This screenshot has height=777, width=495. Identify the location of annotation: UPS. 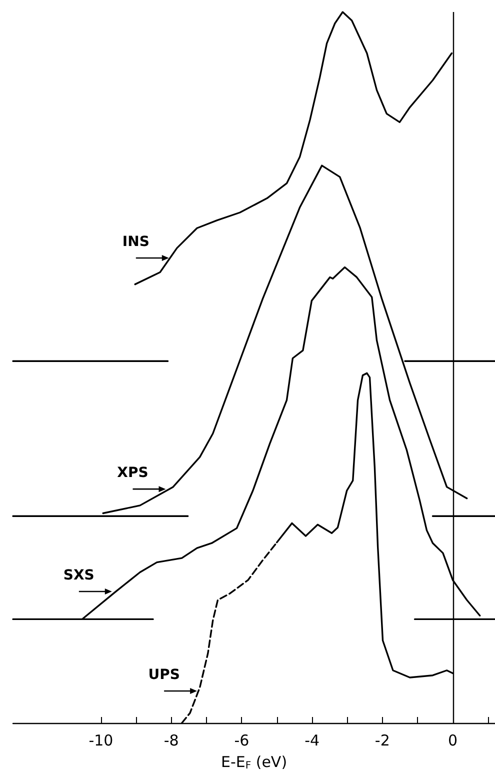
(164, 675).